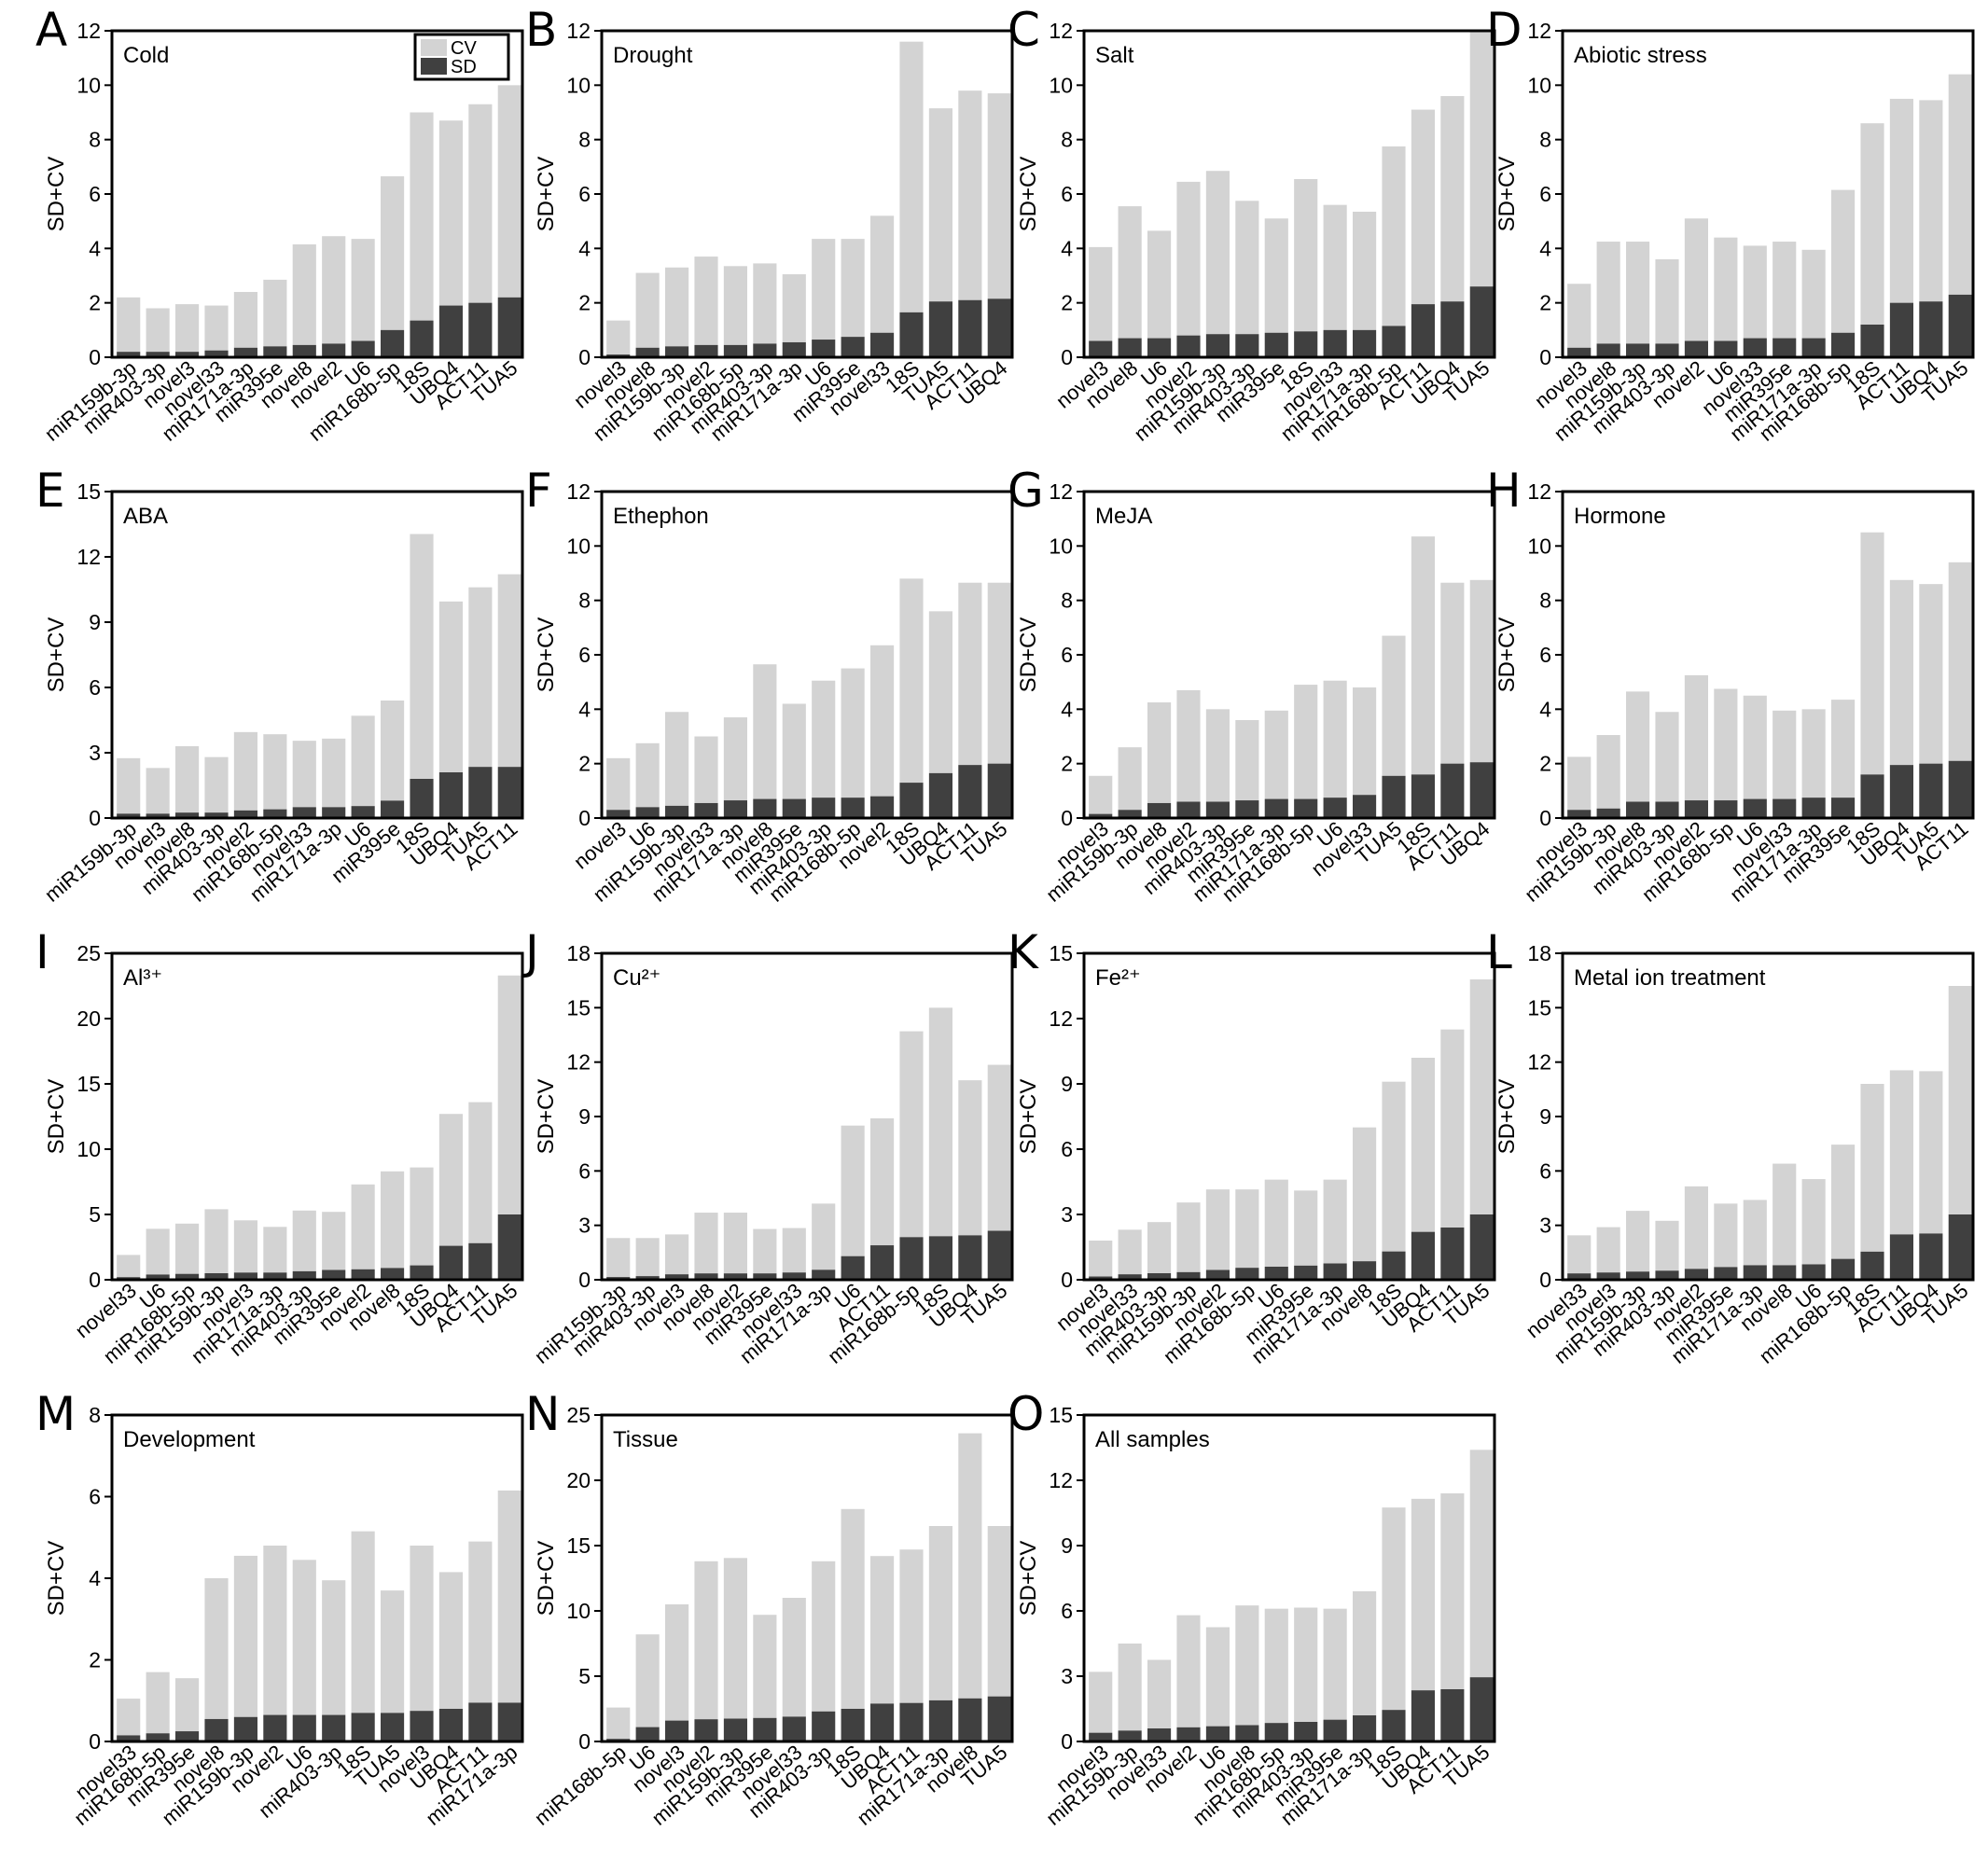 The image size is (1988, 1873). Describe the element at coordinates (95, 1280) in the screenshot. I see `y-tick-label: 0` at that location.